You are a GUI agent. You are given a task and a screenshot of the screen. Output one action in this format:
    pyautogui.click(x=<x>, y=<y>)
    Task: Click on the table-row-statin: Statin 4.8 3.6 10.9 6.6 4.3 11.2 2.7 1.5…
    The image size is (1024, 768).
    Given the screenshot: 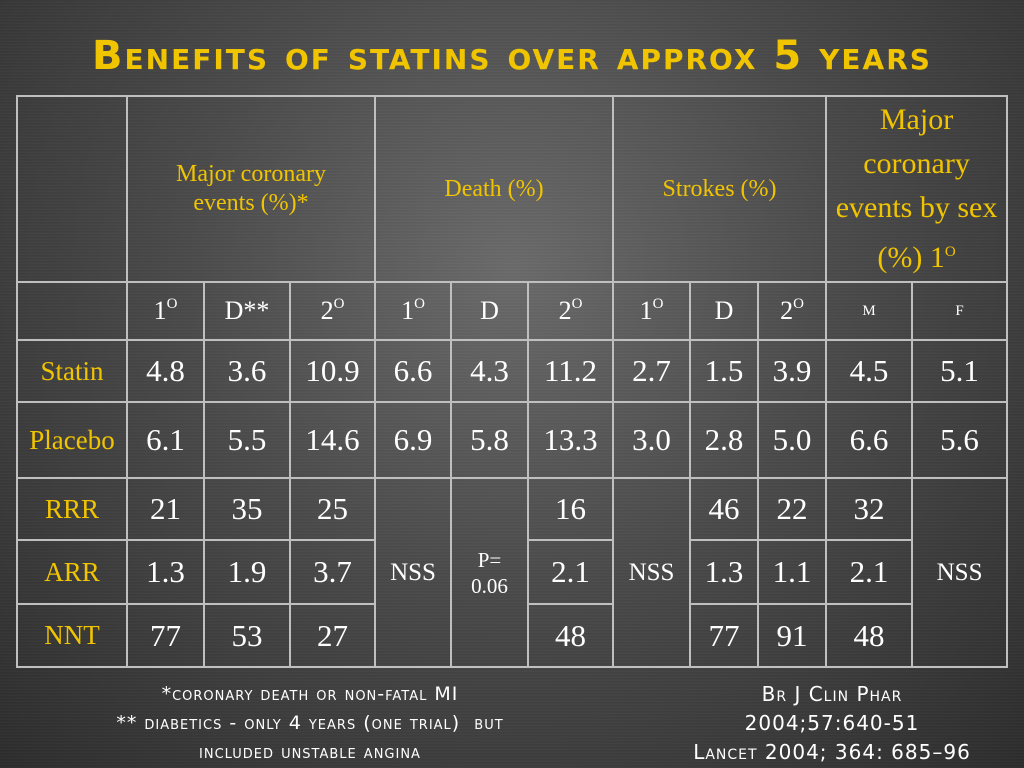 What is the action you would take?
    pyautogui.click(x=512, y=371)
    